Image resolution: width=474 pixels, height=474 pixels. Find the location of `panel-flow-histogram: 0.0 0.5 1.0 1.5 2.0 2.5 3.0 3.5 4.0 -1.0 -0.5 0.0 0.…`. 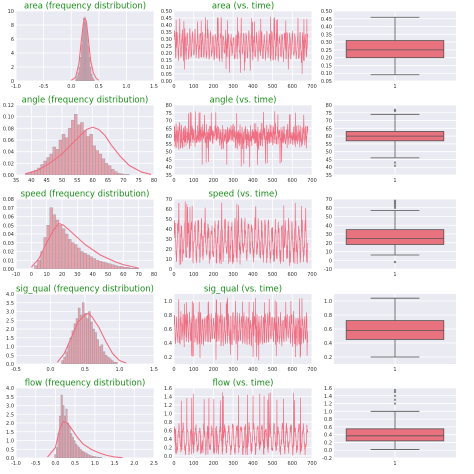

panel-flow-histogram: 0.0 0.5 1.0 1.5 2.0 2.5 3.0 3.5 4.0 -1.0 -0.5 0.0 0.… is located at coordinates (82, 423).